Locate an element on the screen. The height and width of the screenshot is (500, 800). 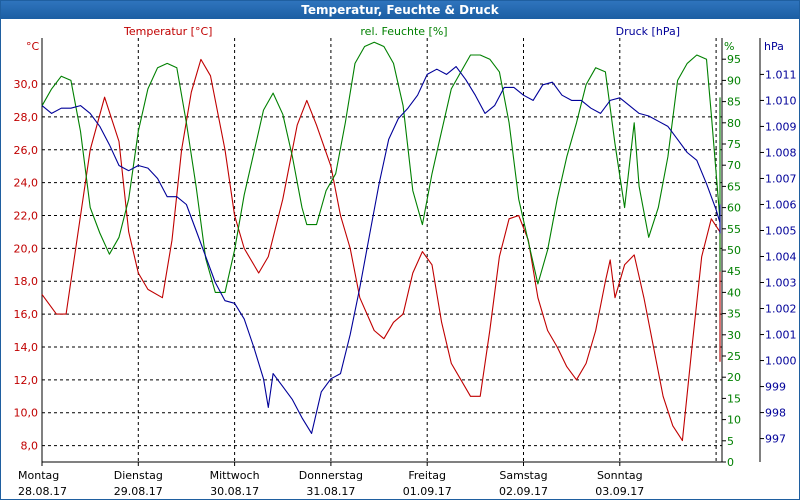
x-tick-date-label: 28.08.17 is located at coordinates (42, 491).